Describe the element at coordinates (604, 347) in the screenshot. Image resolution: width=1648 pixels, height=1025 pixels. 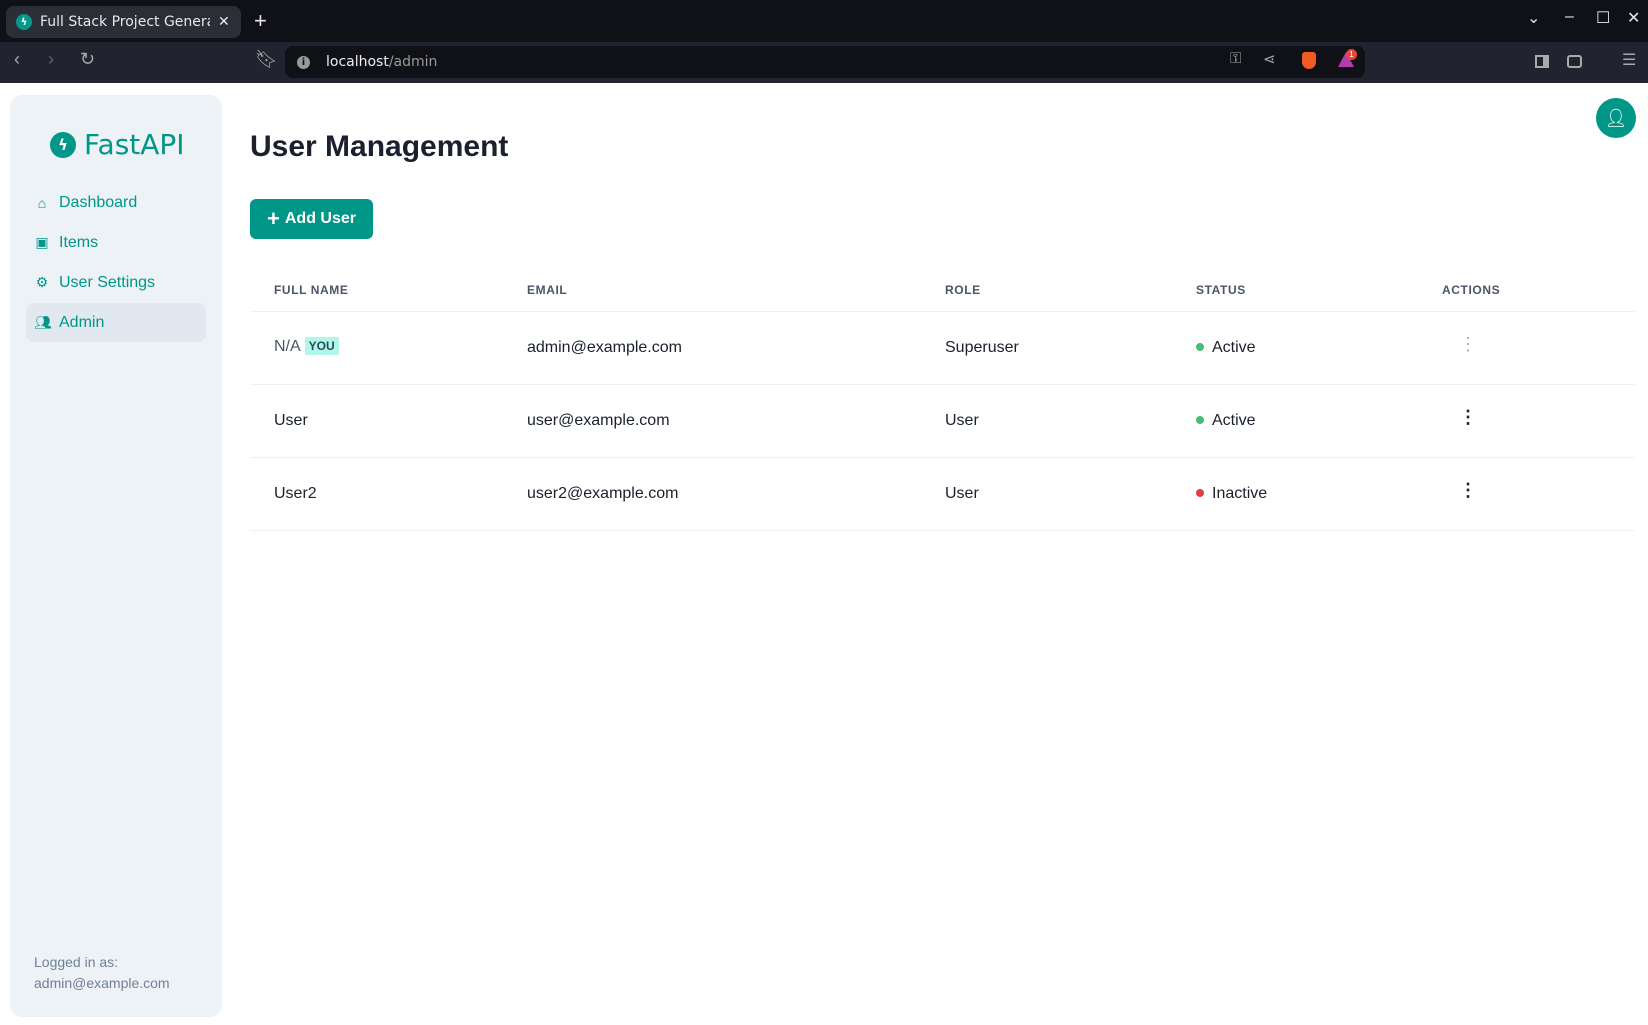
I see `user-email: admin@example.com` at that location.